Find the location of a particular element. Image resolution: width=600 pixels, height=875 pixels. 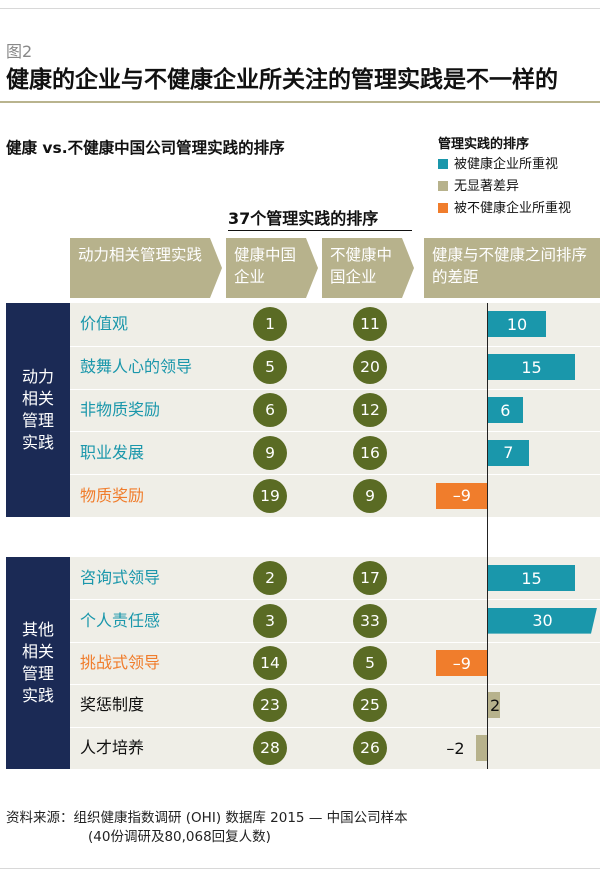

source-note-detail: (40份调研及80,068回复人数) is located at coordinates (179, 837).